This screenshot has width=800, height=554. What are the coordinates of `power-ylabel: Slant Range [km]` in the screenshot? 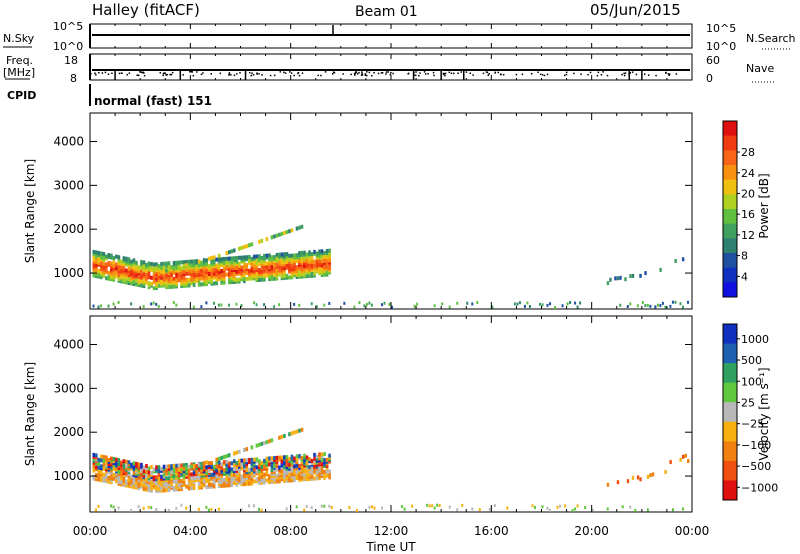 It's located at (30, 211).